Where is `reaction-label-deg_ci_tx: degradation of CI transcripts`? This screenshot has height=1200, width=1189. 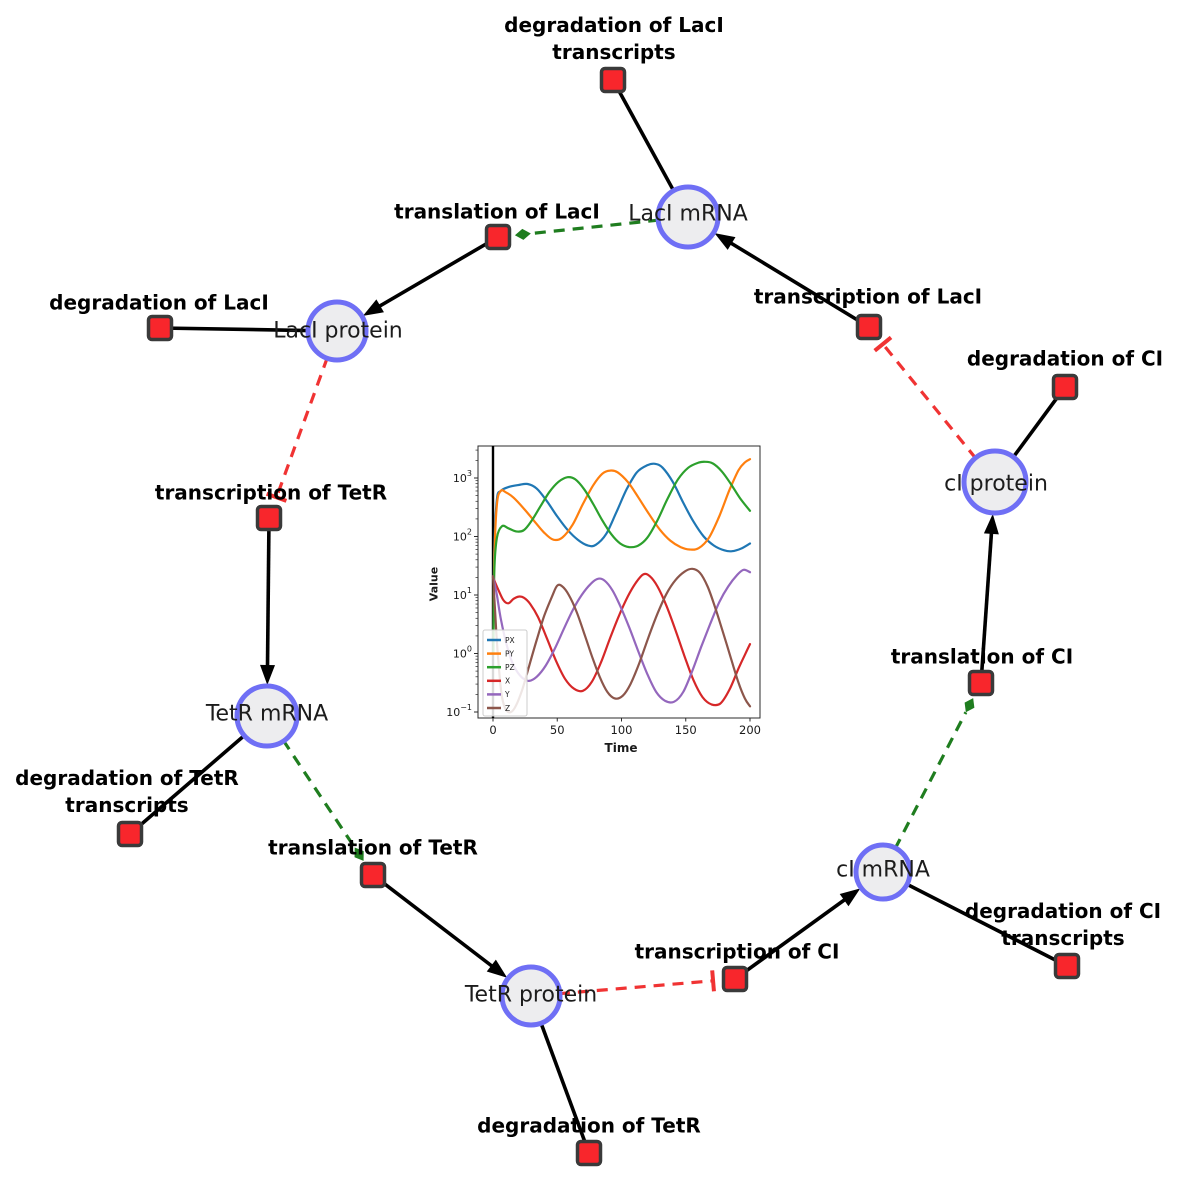
reaction-label-deg_ci_tx: degradation of CI transcripts is located at coordinates (1063, 924).